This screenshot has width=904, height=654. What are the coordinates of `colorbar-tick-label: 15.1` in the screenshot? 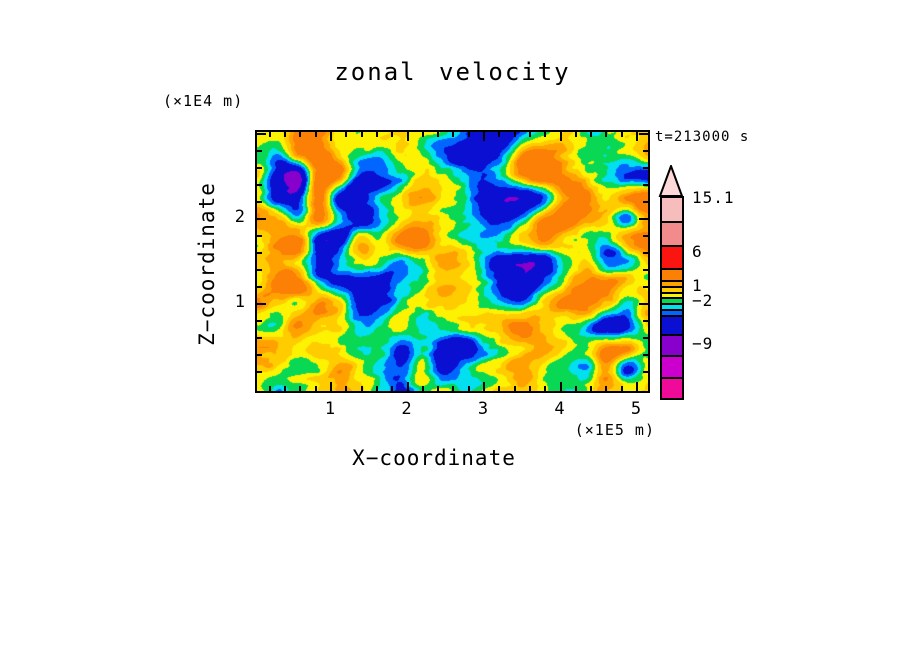 It's located at (713, 197).